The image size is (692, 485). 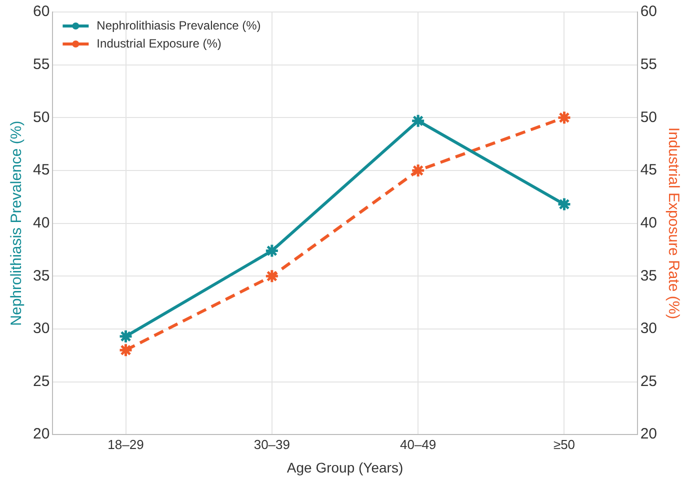 I want to click on y-tick-label: 20, so click(x=41, y=434).